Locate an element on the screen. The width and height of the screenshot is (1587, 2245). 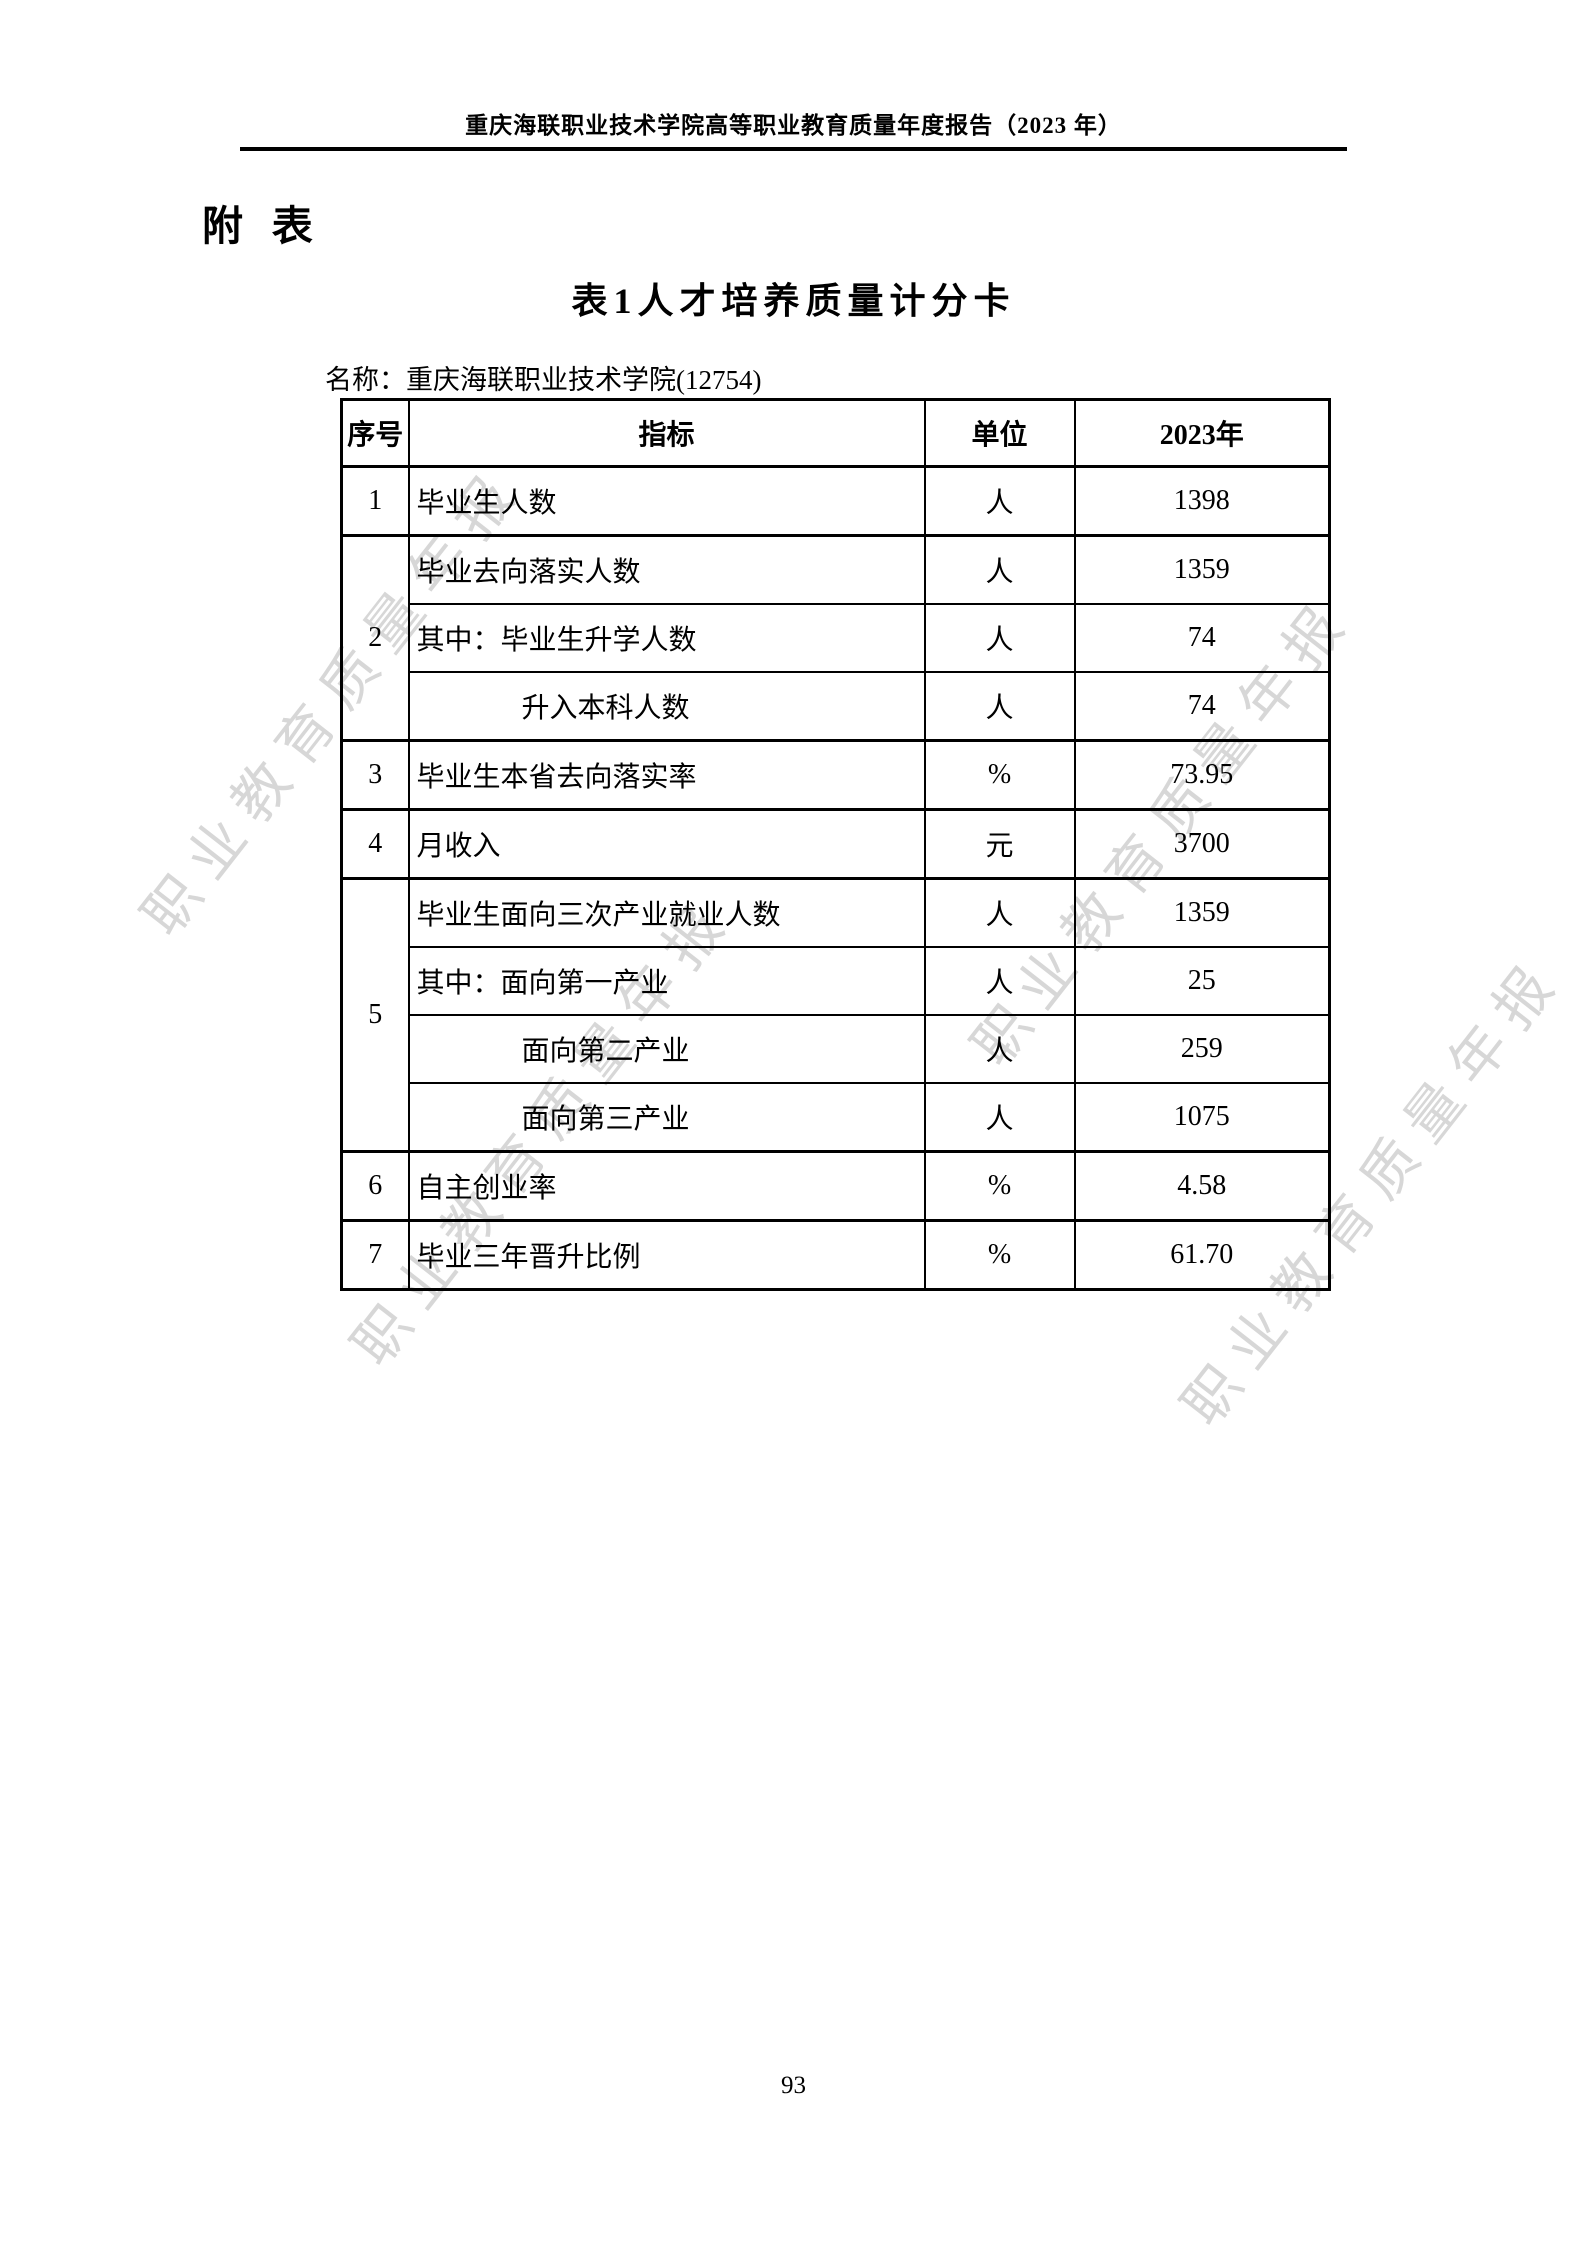
col-header-indicator: 指标 is located at coordinates (666, 433).